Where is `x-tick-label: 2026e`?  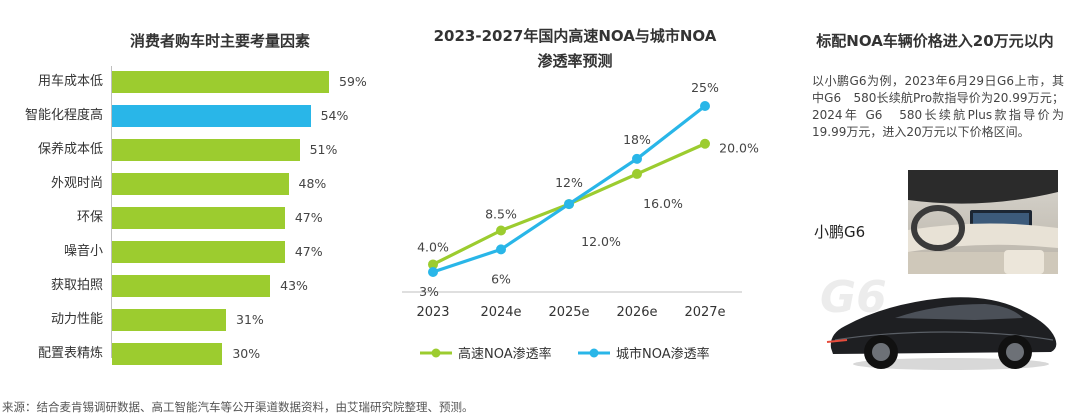
x-tick-label: 2026e is located at coordinates (636, 312).